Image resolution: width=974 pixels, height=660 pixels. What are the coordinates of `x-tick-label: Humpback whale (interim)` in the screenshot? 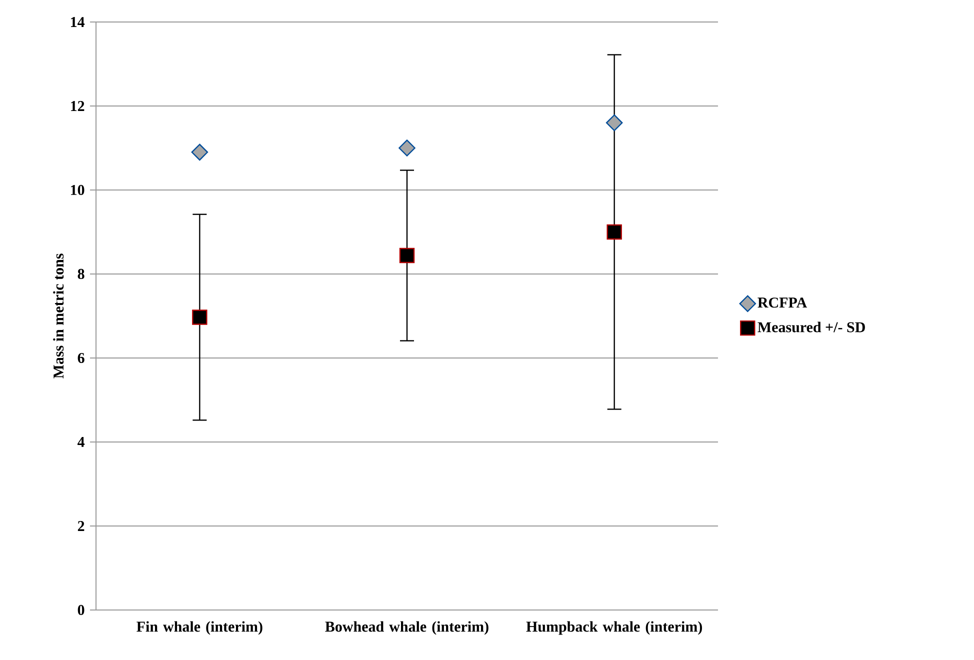 It's located at (614, 628).